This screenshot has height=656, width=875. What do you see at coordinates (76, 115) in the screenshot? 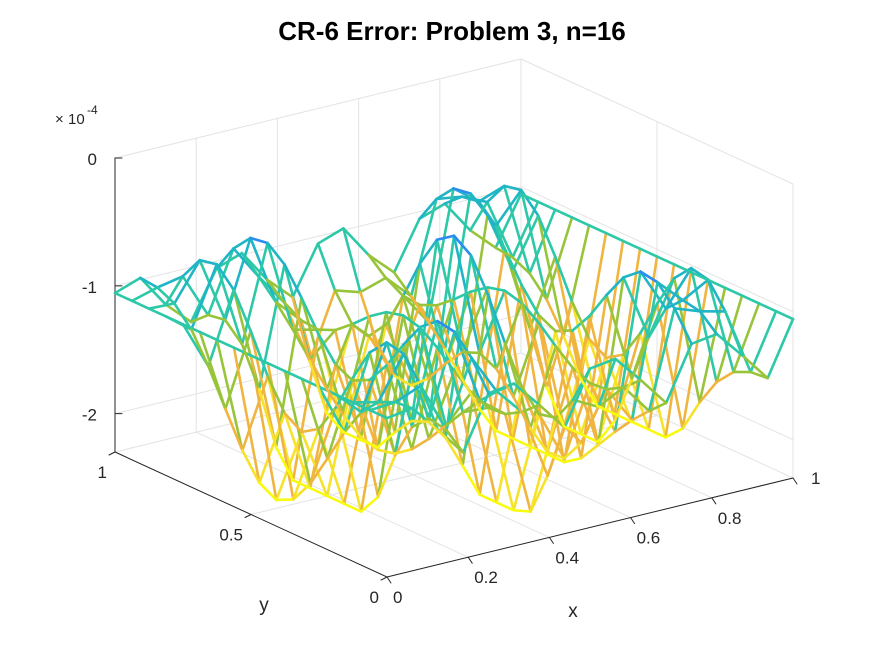
I see `z-exponent-label: × 10 -4` at bounding box center [76, 115].